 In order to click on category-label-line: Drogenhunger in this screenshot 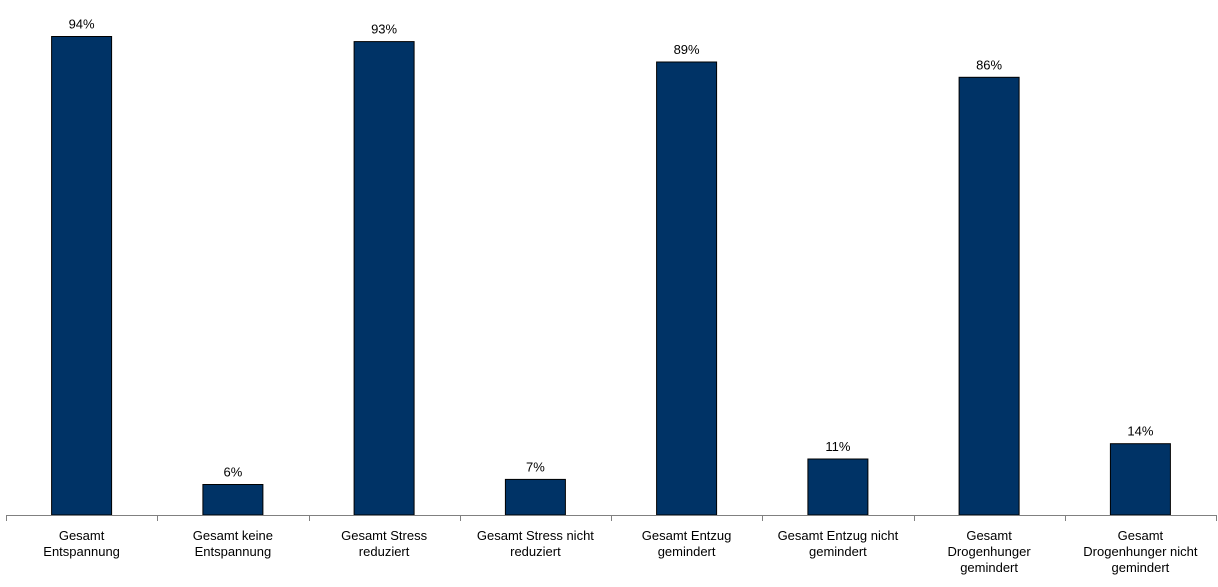, I will do `click(990, 551)`.